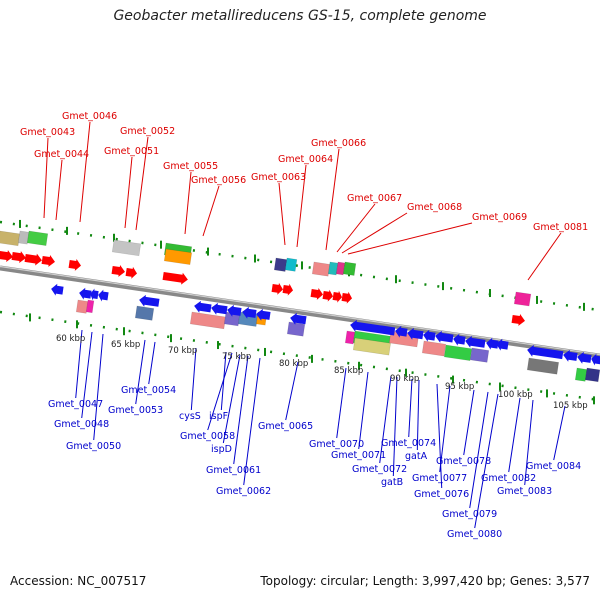 This screenshot has width=600, height=600. Describe the element at coordinates (474, 534) in the screenshot. I see `gene-label-bottom: Gmet_0080` at that location.